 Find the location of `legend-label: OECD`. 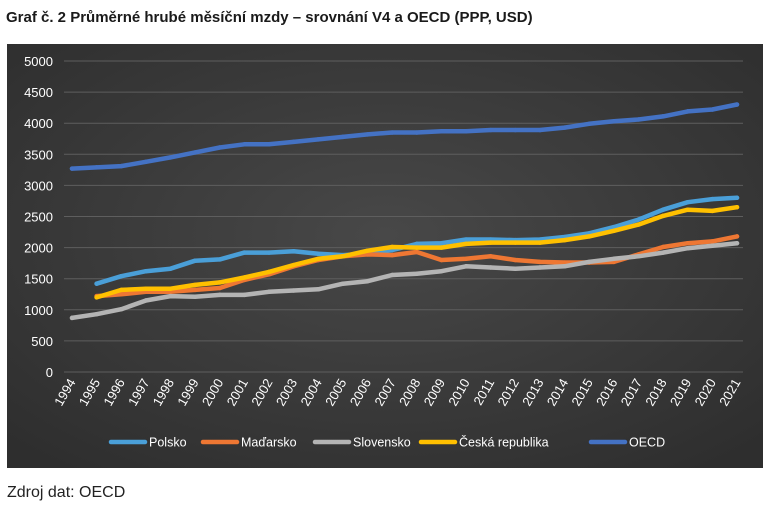

legend-label: OECD is located at coordinates (647, 443).